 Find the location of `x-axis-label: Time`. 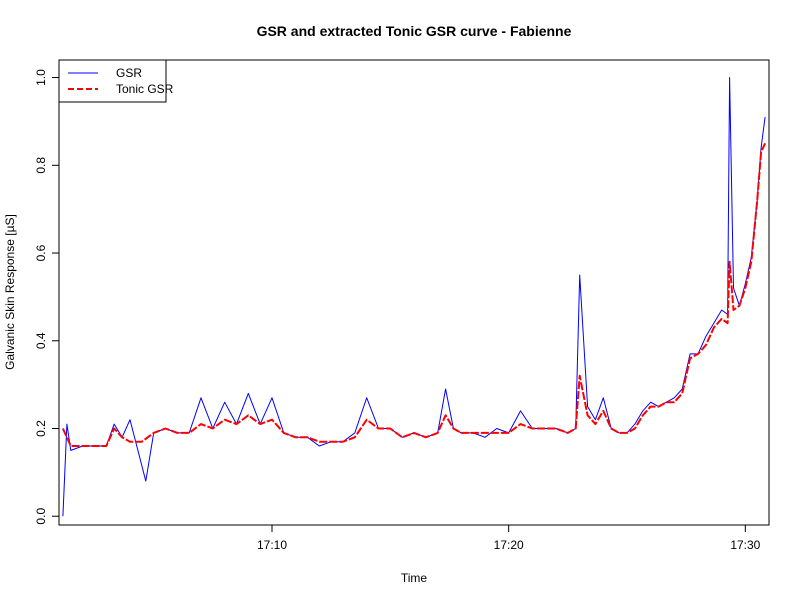

x-axis-label: Time is located at coordinates (414, 578).